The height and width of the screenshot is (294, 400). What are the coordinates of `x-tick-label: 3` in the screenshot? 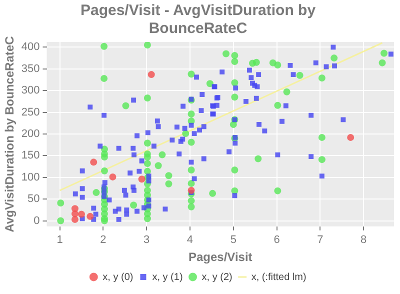 It's located at (147, 240).